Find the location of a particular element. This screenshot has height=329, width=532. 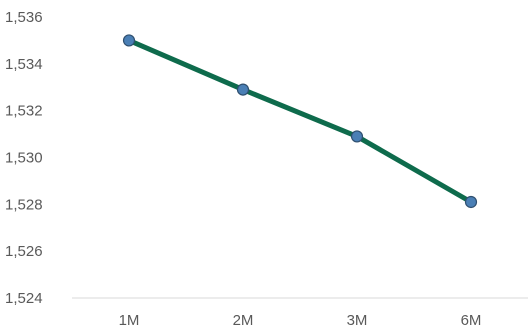

y-tick-label: 1,524 is located at coordinates (24, 298).